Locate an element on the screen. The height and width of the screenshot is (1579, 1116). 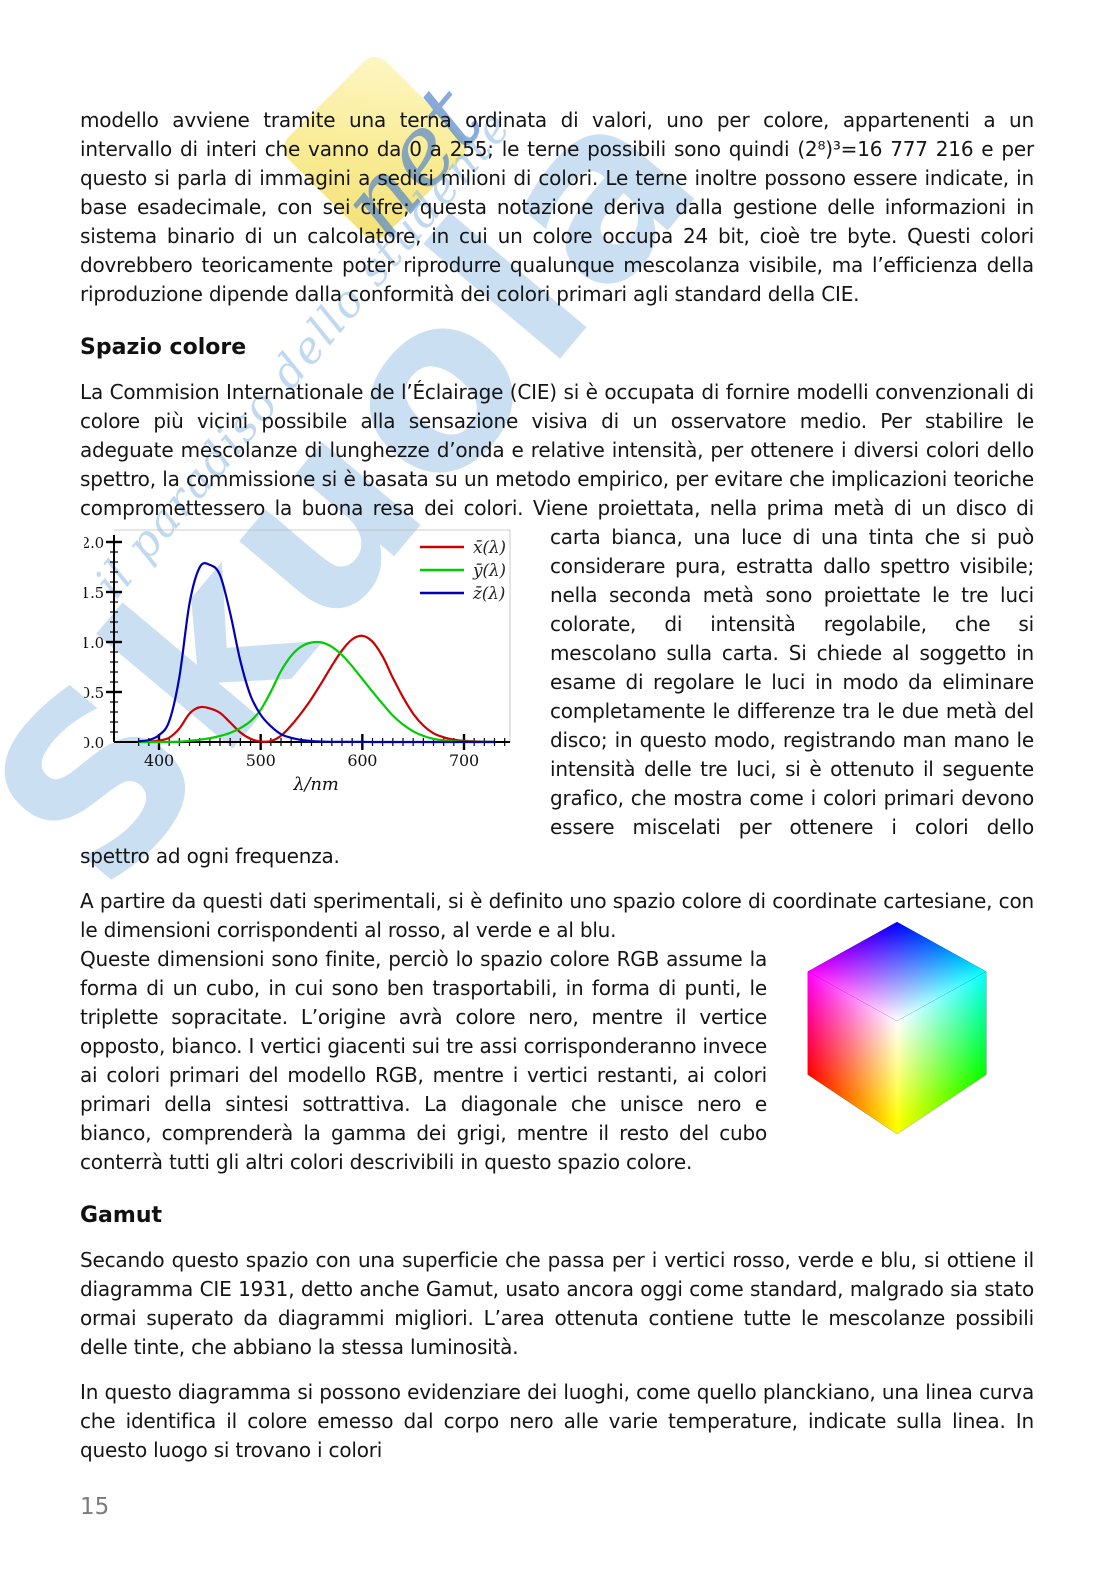
svg-text: 400 is located at coordinates (159, 760).